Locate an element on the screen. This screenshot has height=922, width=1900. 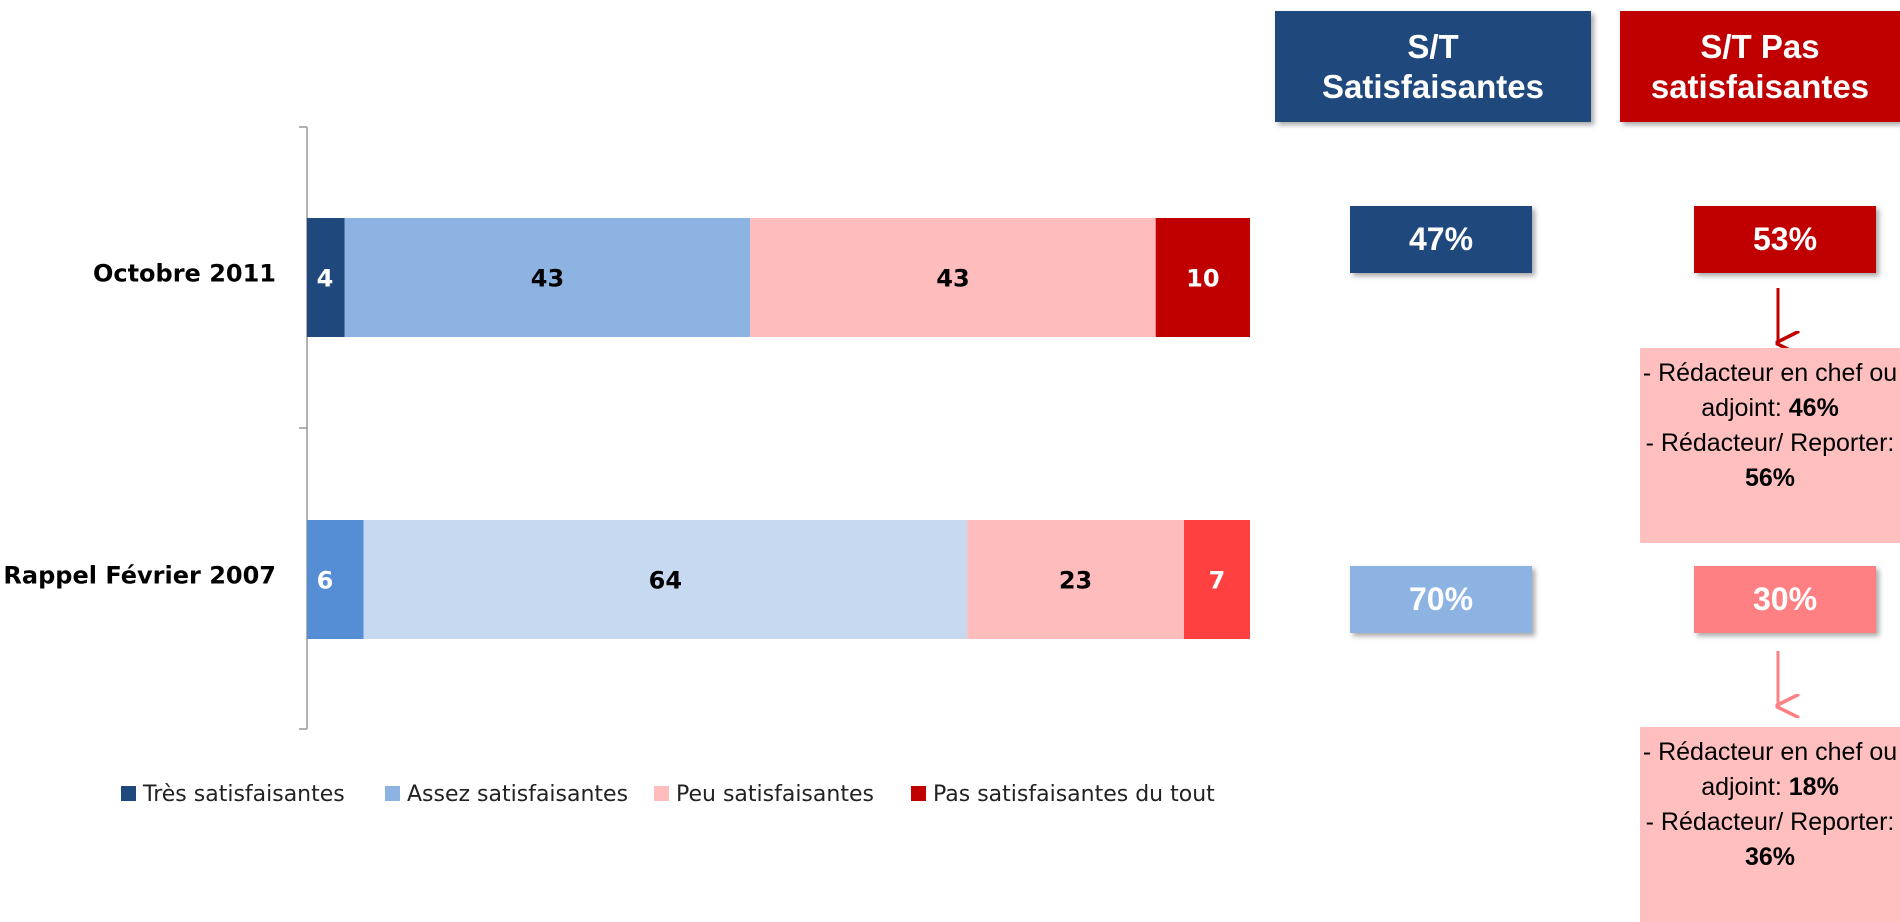
note-value: 46% is located at coordinates (1813, 408).